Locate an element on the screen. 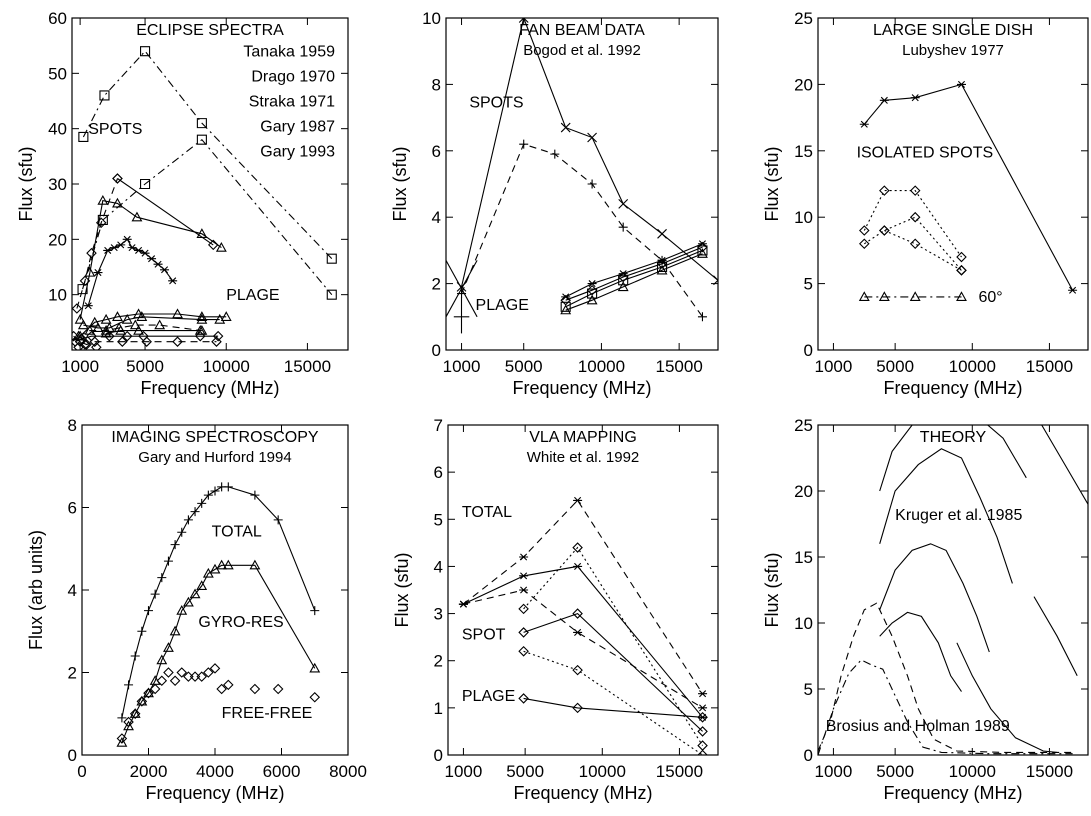  x-tick-label: 1000 is located at coordinates (464, 771).